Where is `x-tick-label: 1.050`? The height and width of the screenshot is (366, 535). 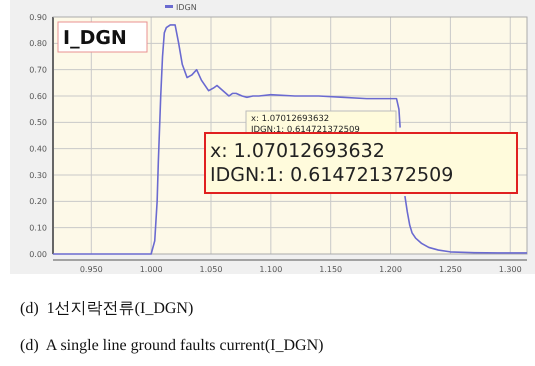 x-tick-label: 1.050 is located at coordinates (211, 269).